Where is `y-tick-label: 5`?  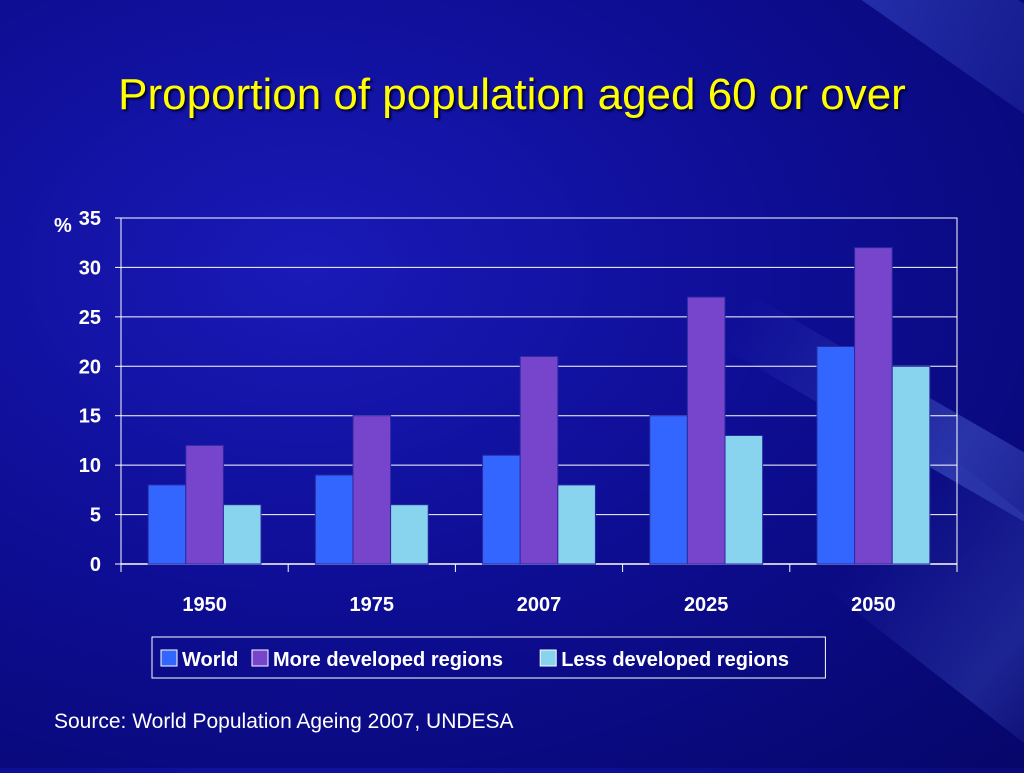
y-tick-label: 5 is located at coordinates (95, 516).